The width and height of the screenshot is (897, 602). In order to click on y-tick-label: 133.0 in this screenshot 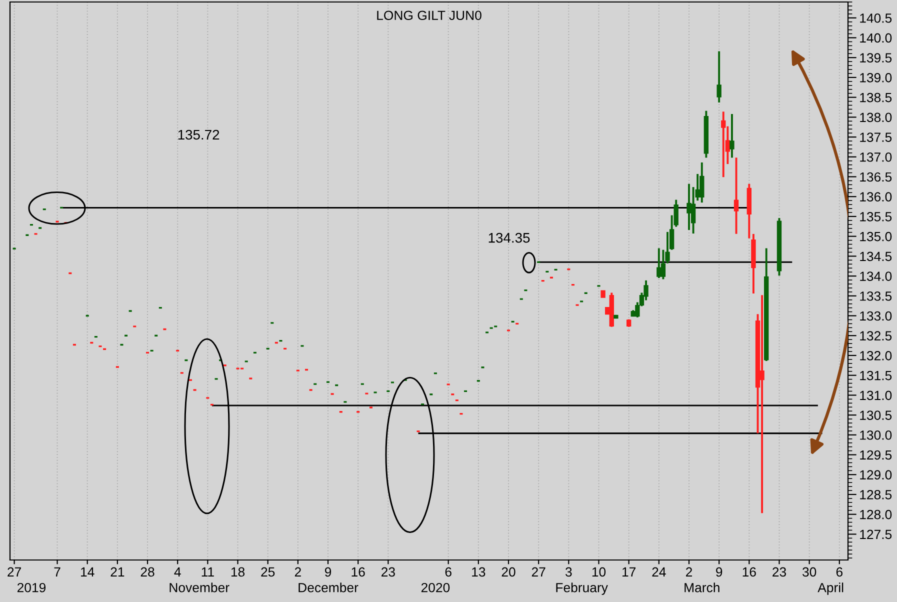, I will do `click(876, 316)`.